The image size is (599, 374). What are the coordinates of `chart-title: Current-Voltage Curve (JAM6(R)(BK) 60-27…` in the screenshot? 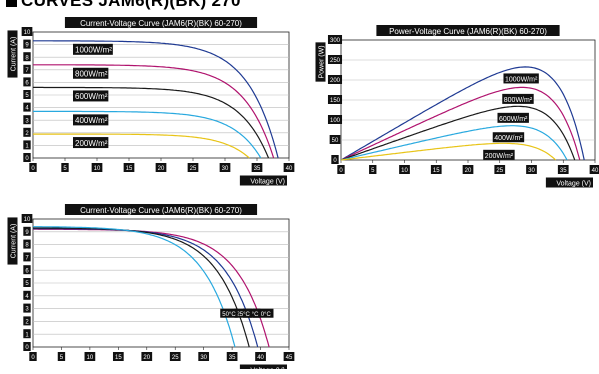 It's located at (161, 209).